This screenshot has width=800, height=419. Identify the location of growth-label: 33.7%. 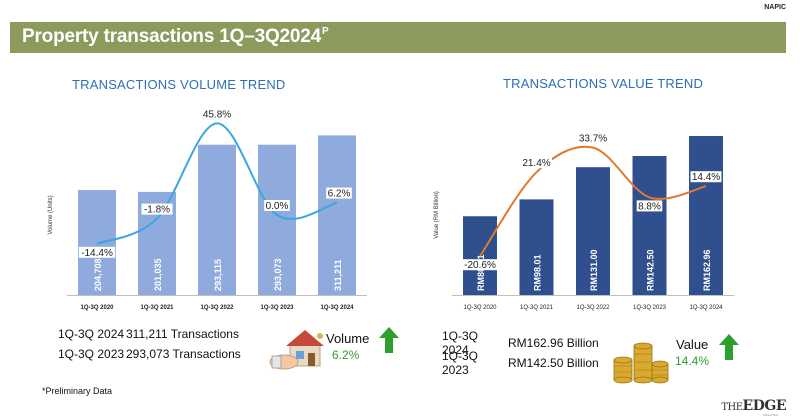
(593, 139).